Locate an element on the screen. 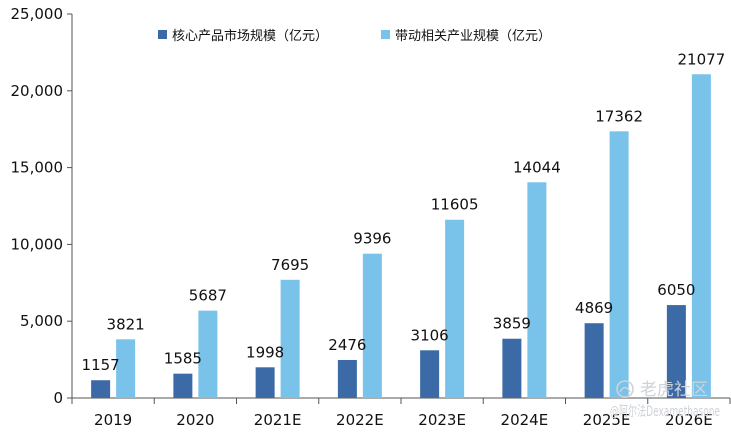  legend-swatch-core is located at coordinates (162, 34).